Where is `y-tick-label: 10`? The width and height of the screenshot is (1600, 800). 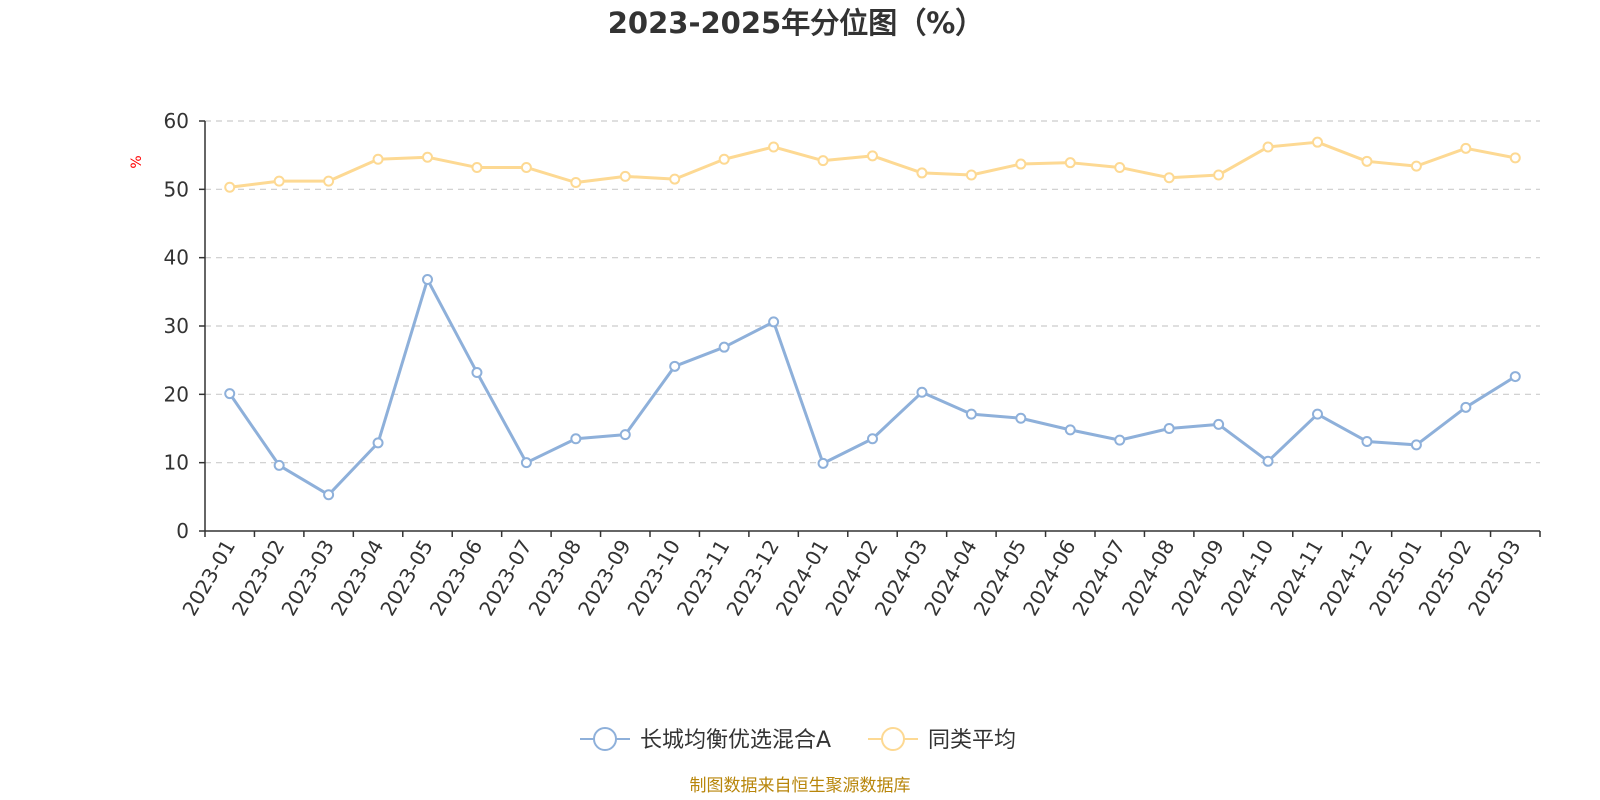
y-tick-label: 10 is located at coordinates (176, 463).